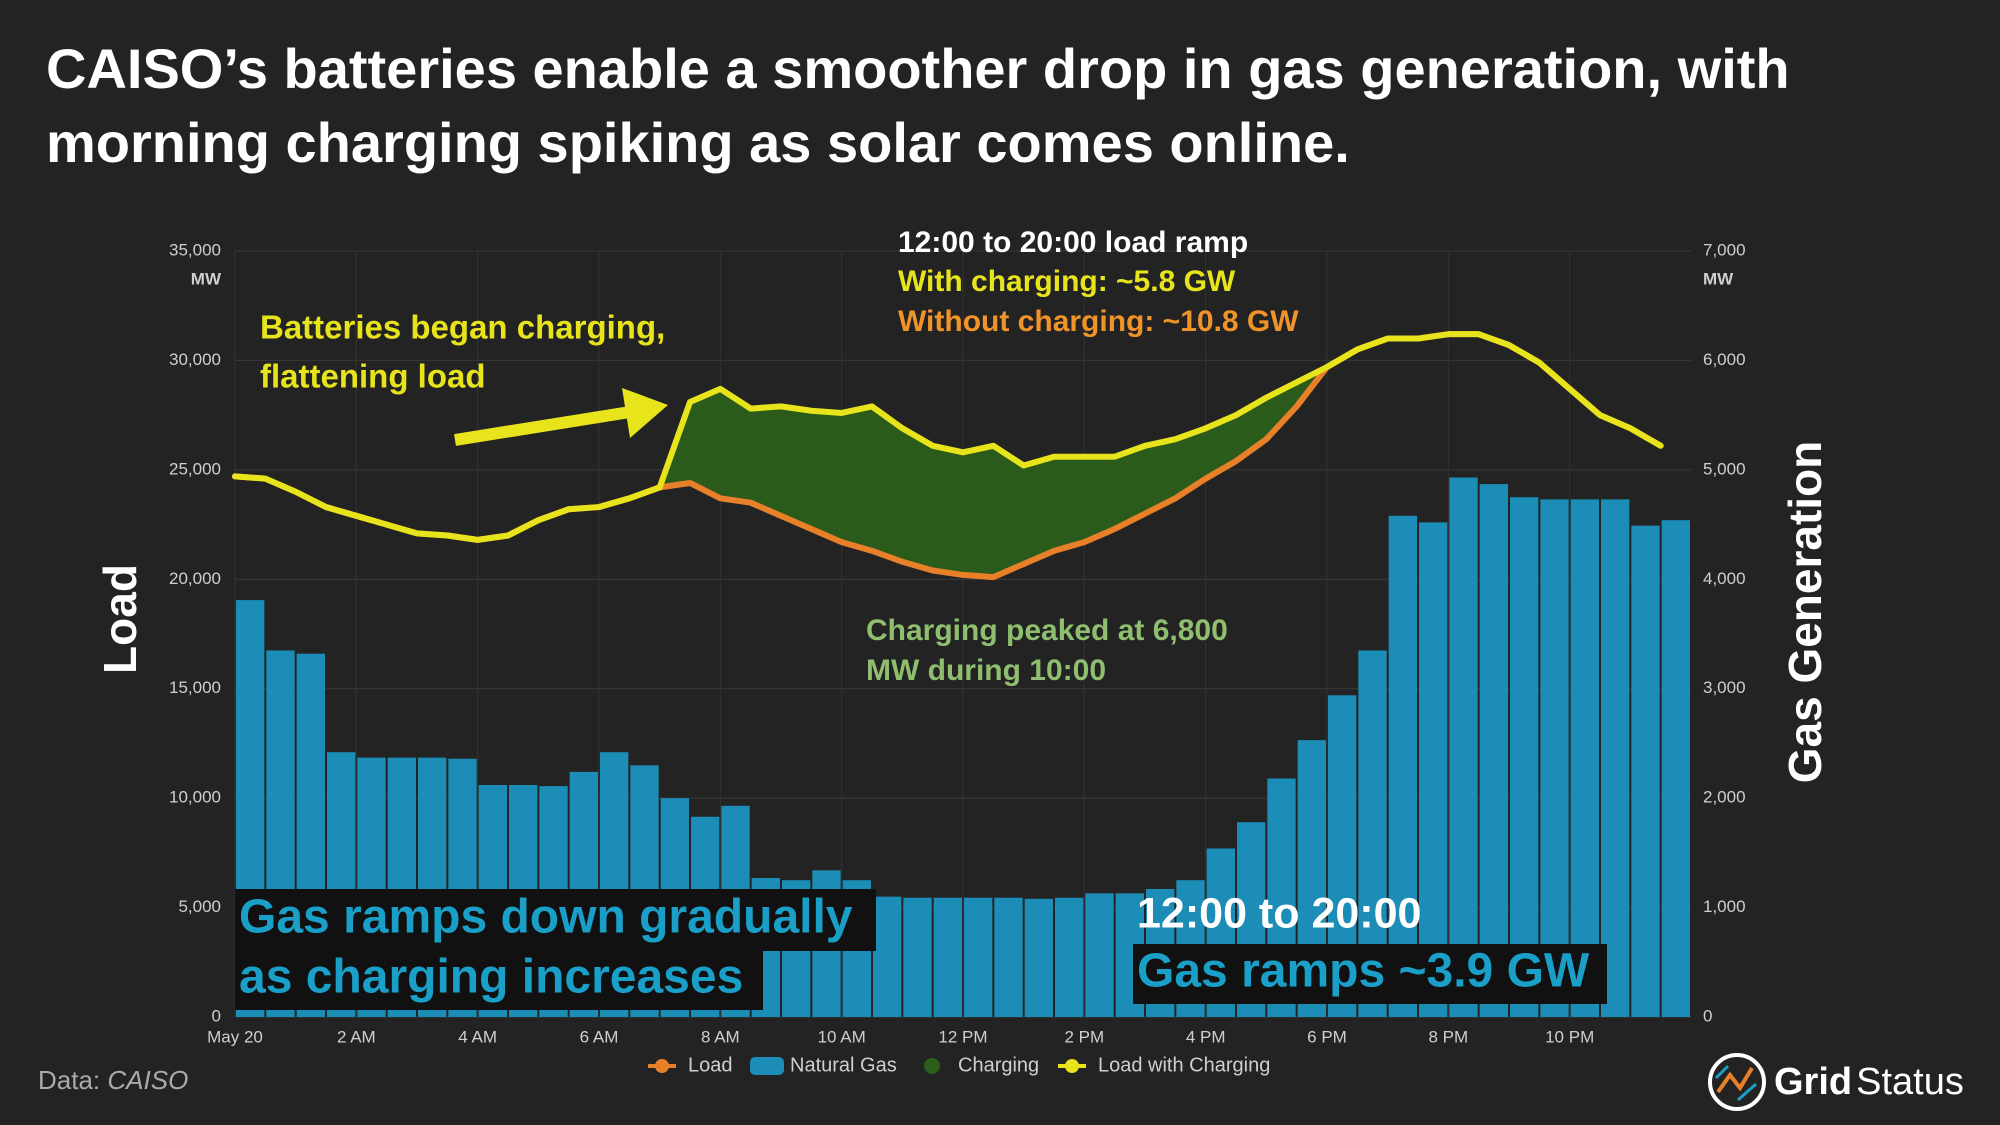 Image resolution: width=2000 pixels, height=1125 pixels. What do you see at coordinates (1813, 1082) in the screenshot?
I see `brand-part: Grid` at bounding box center [1813, 1082].